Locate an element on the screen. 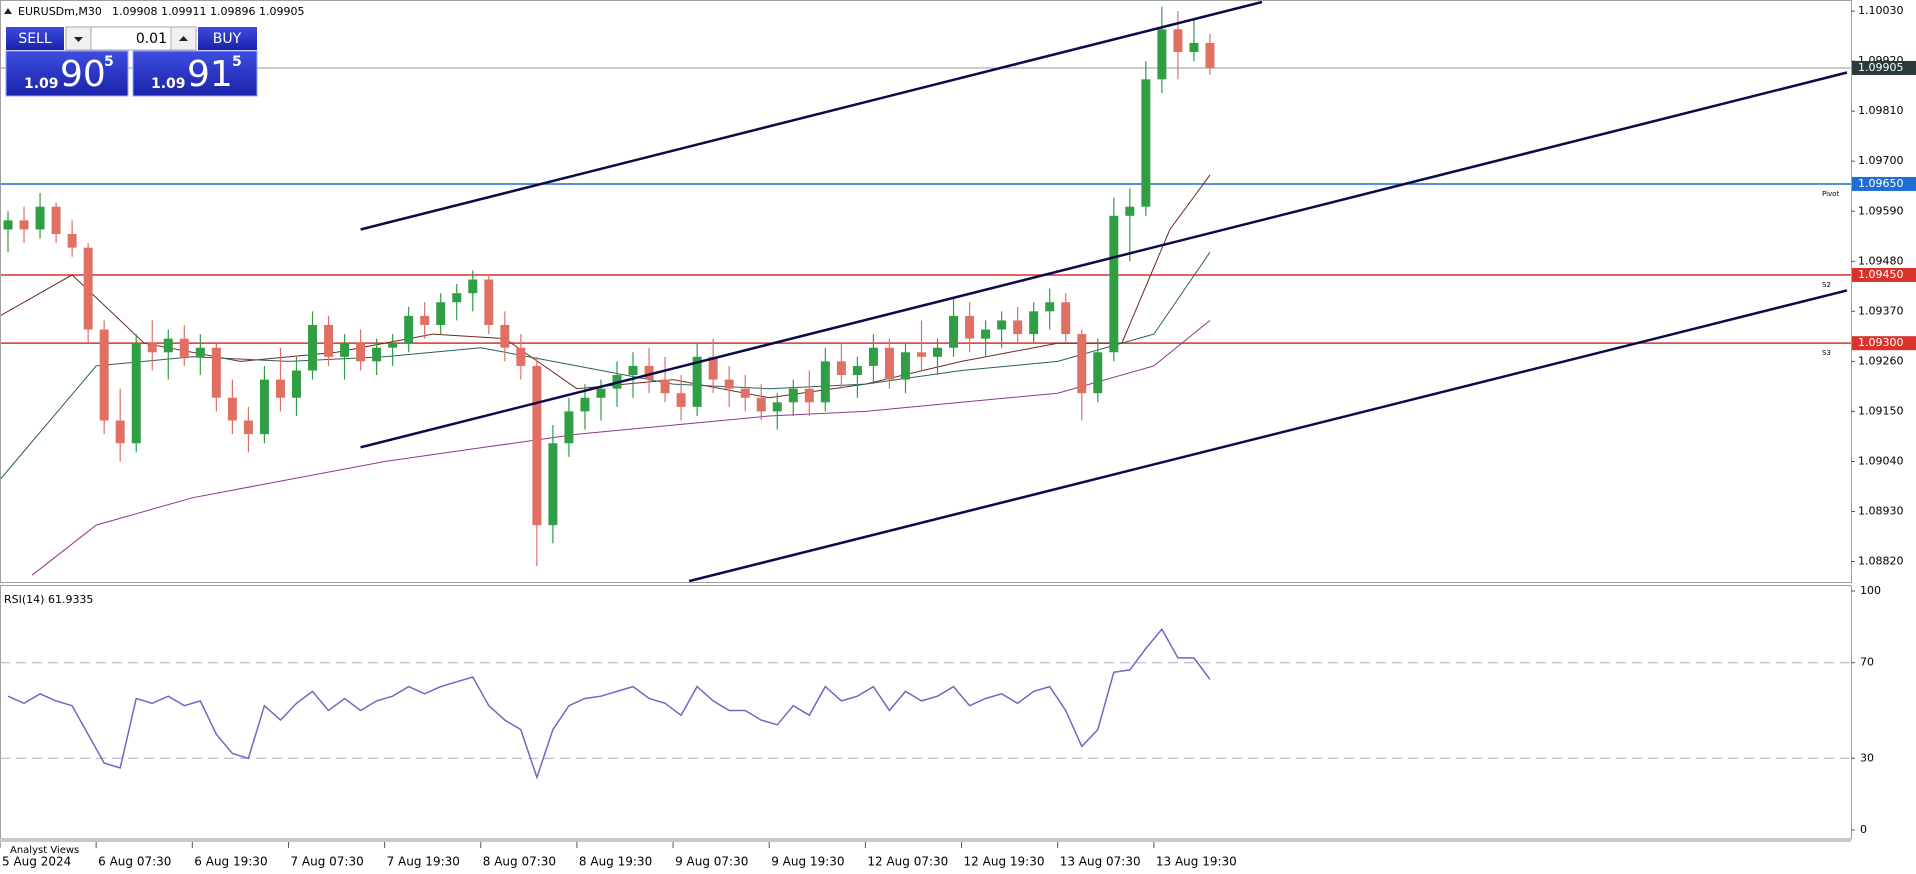  y-tick-label: 1.08930 is located at coordinates (1881, 510).